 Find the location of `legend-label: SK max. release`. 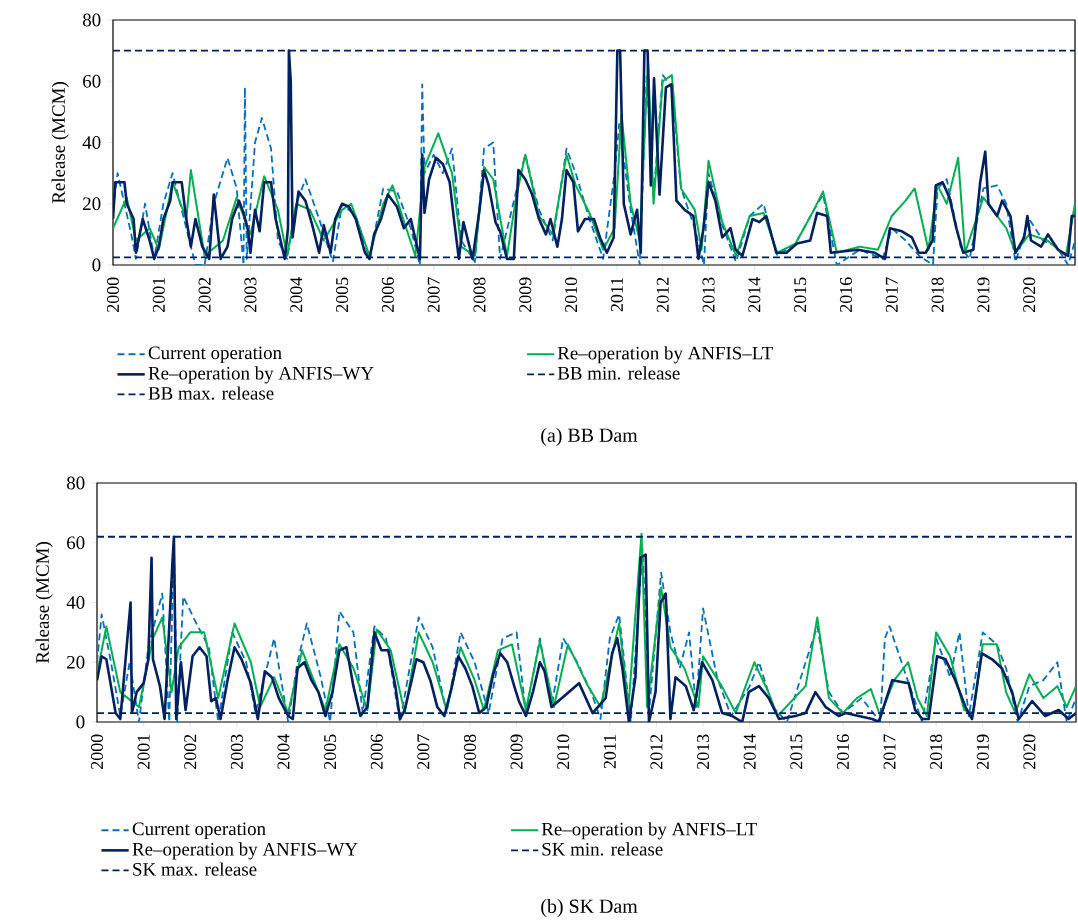

legend-label: SK max. release is located at coordinates (195, 869).